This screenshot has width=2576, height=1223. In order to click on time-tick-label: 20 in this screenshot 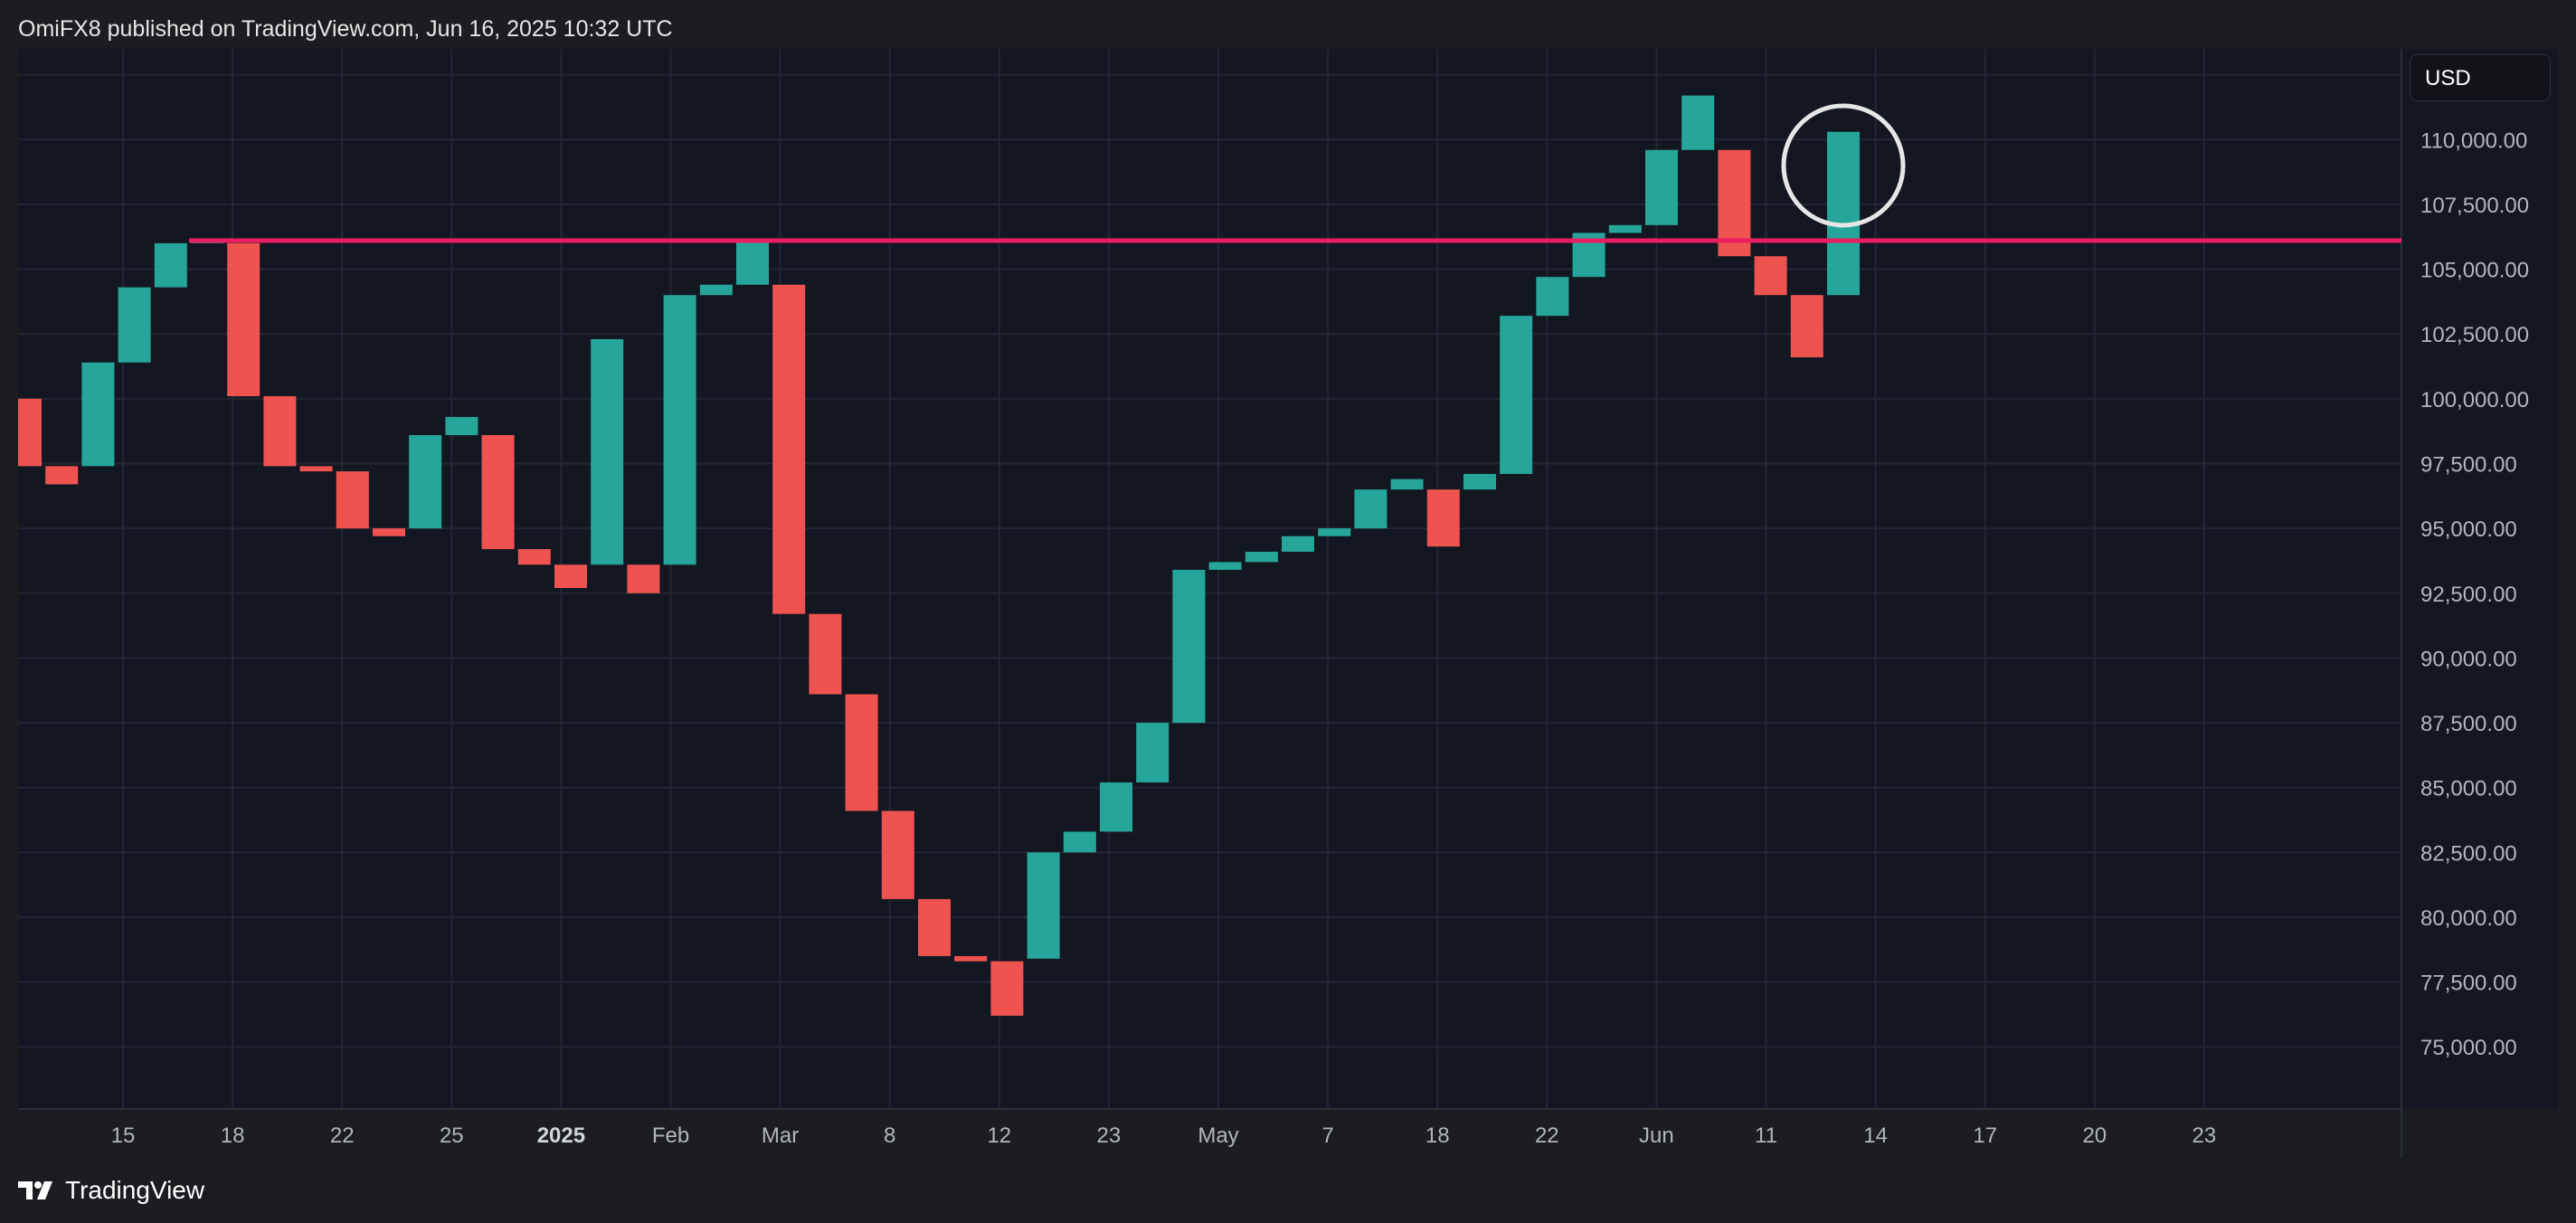, I will do `click(2094, 1135)`.